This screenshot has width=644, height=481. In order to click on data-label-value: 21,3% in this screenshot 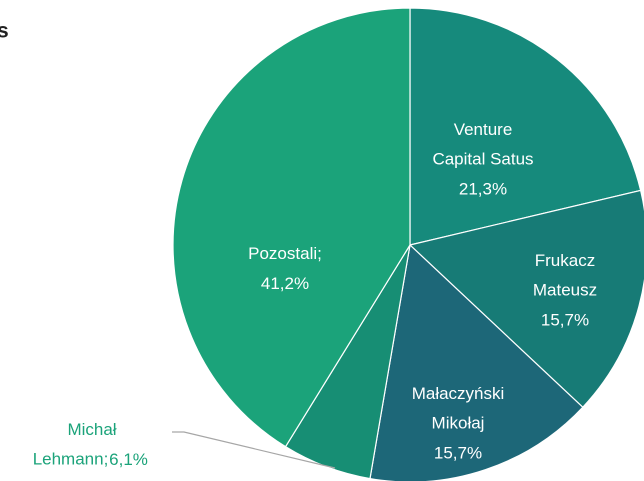, I will do `click(483, 188)`.